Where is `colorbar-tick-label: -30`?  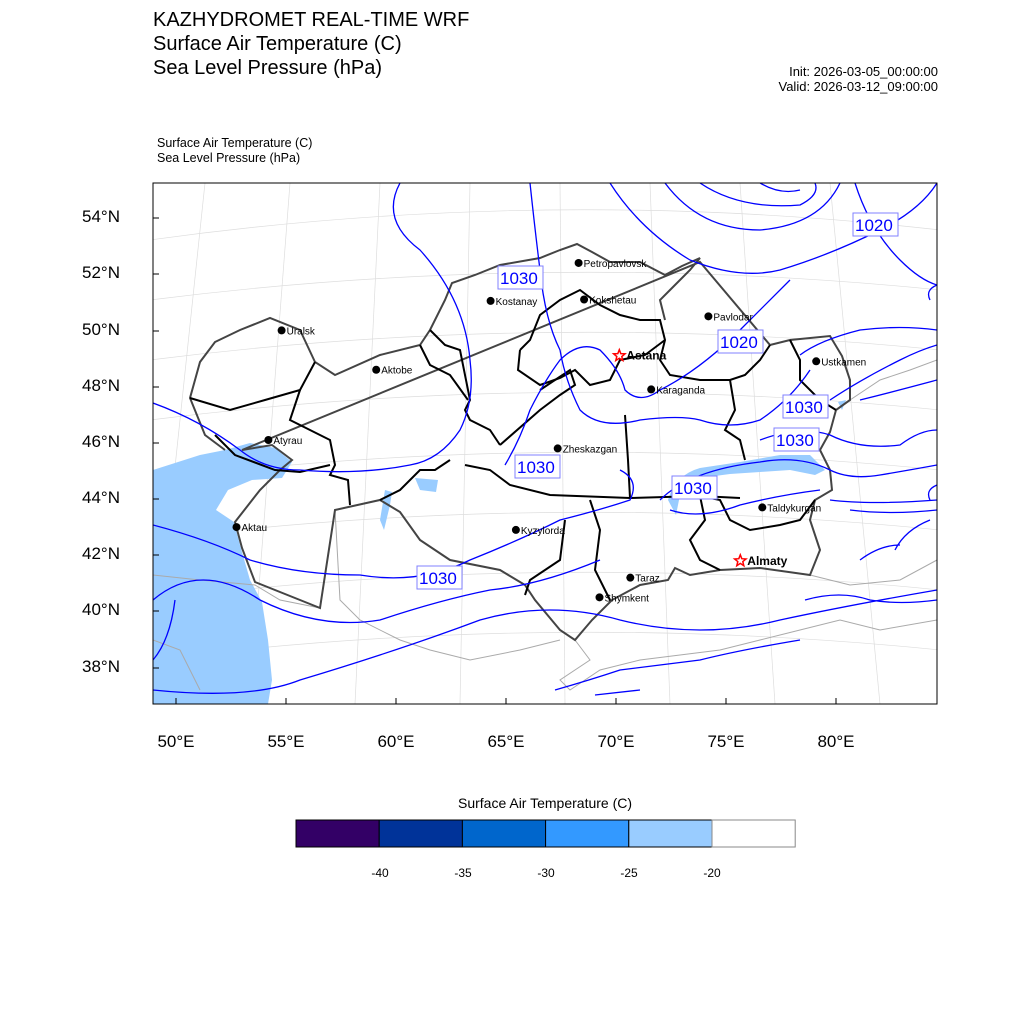 colorbar-tick-label: -30 is located at coordinates (546, 873).